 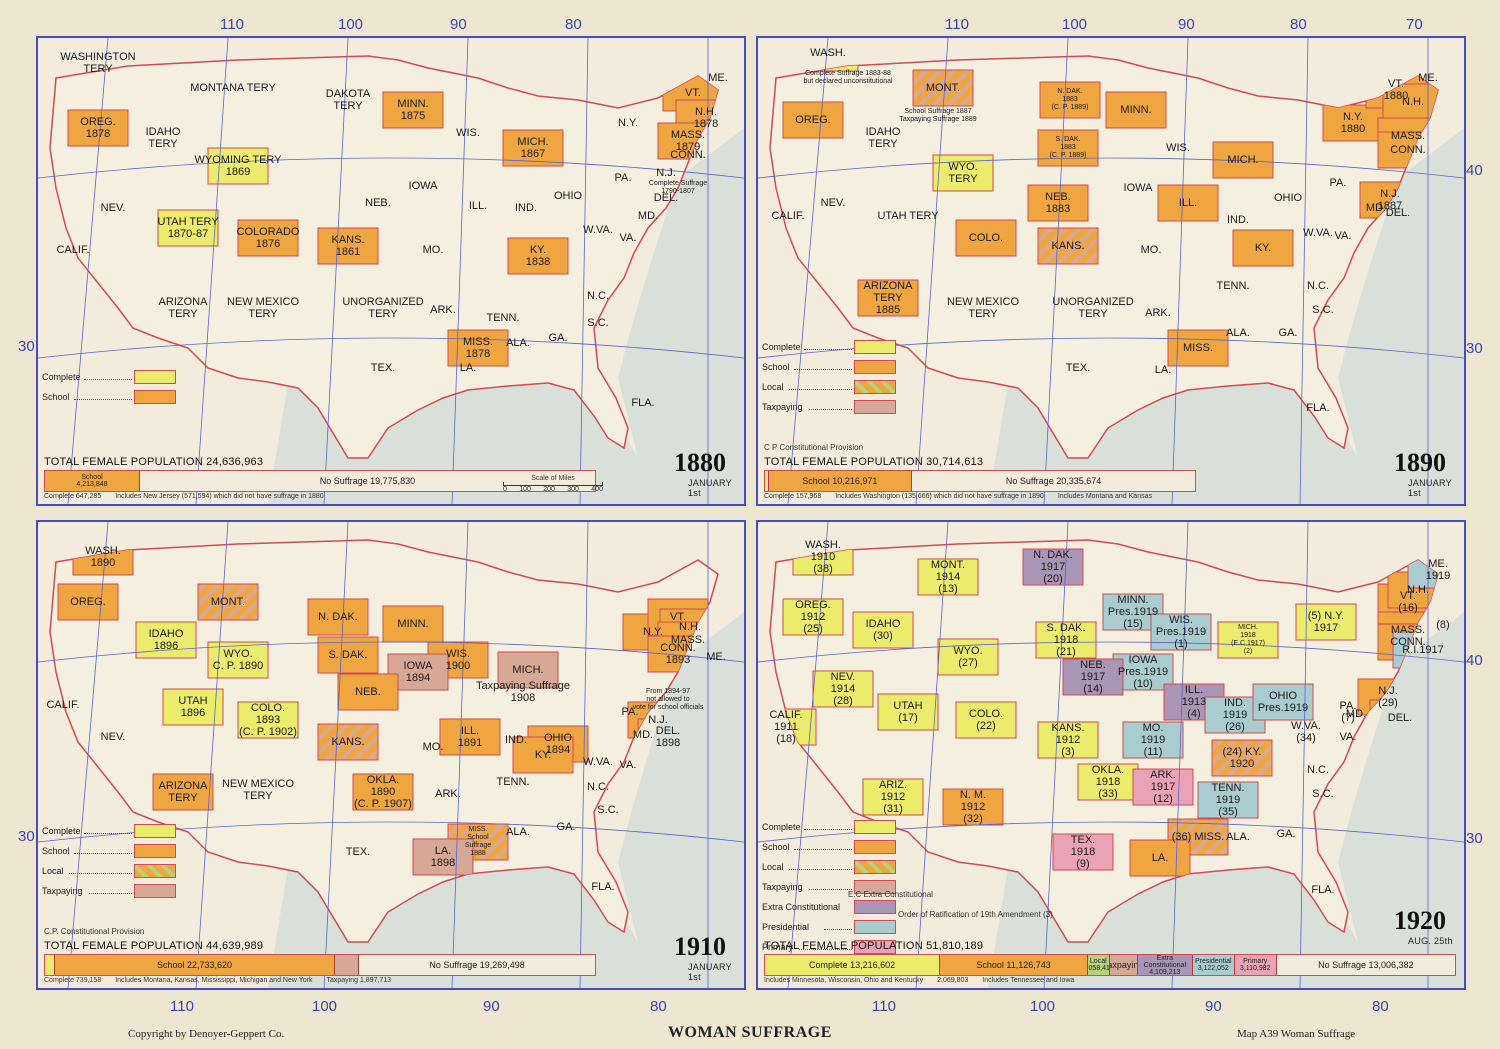 What do you see at coordinates (348, 655) in the screenshot?
I see `state-label-line: S. DAK.` at bounding box center [348, 655].